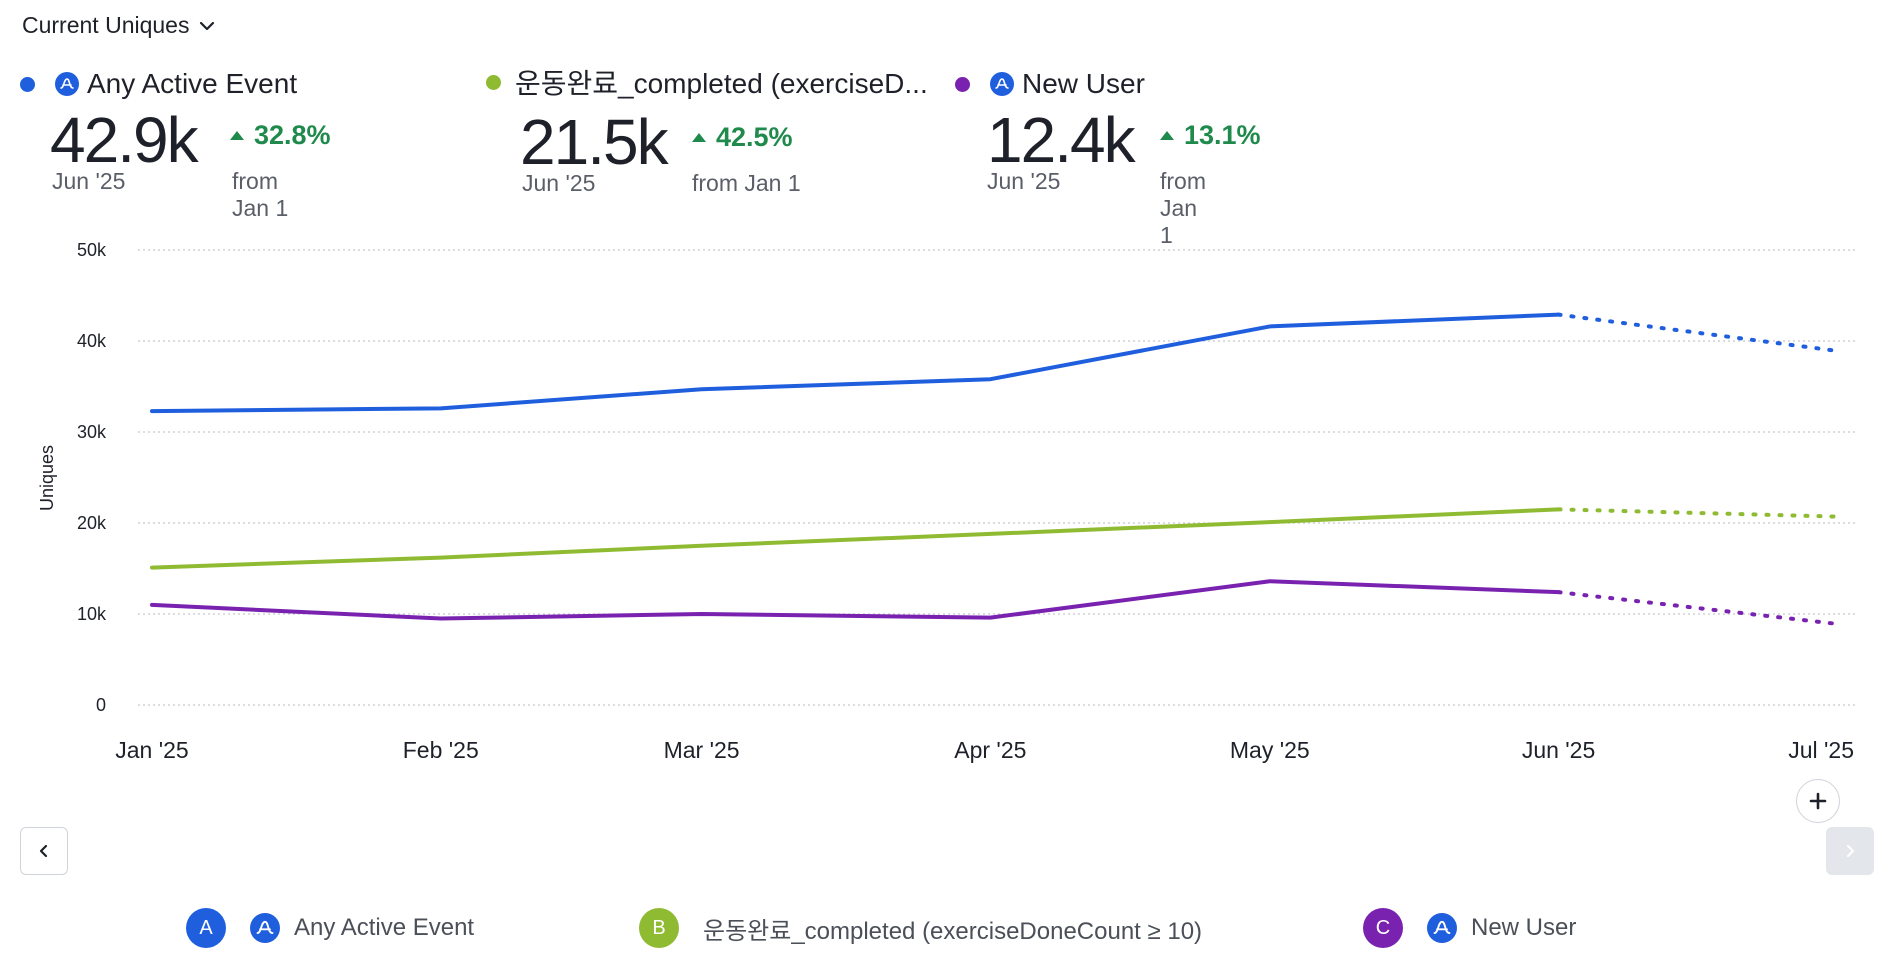 Image resolution: width=1882 pixels, height=962 pixels. What do you see at coordinates (1083, 83) in the screenshot?
I see `kpi-name: New User` at bounding box center [1083, 83].